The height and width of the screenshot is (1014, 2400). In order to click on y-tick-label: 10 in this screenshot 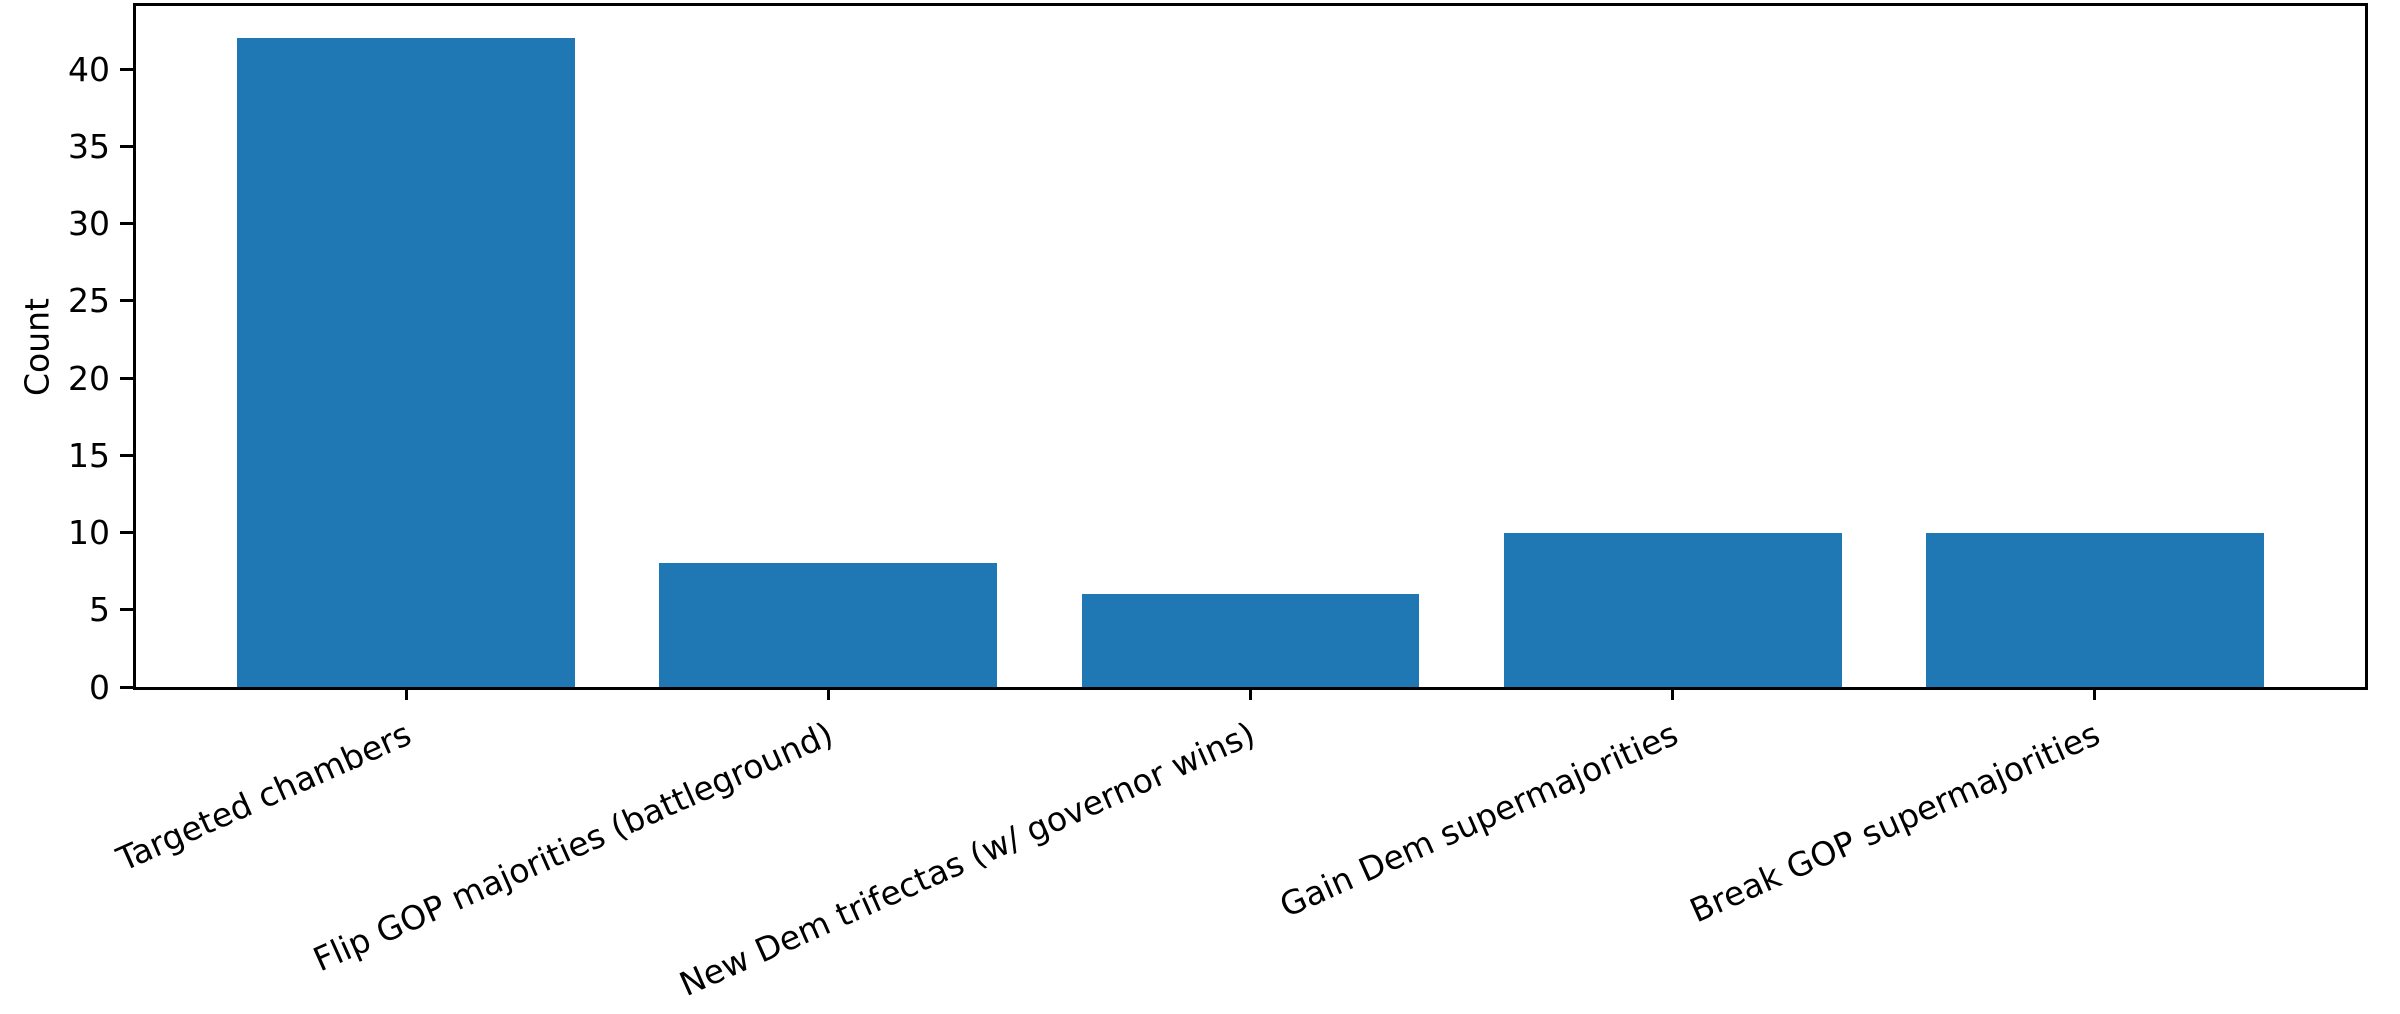, I will do `click(89, 533)`.